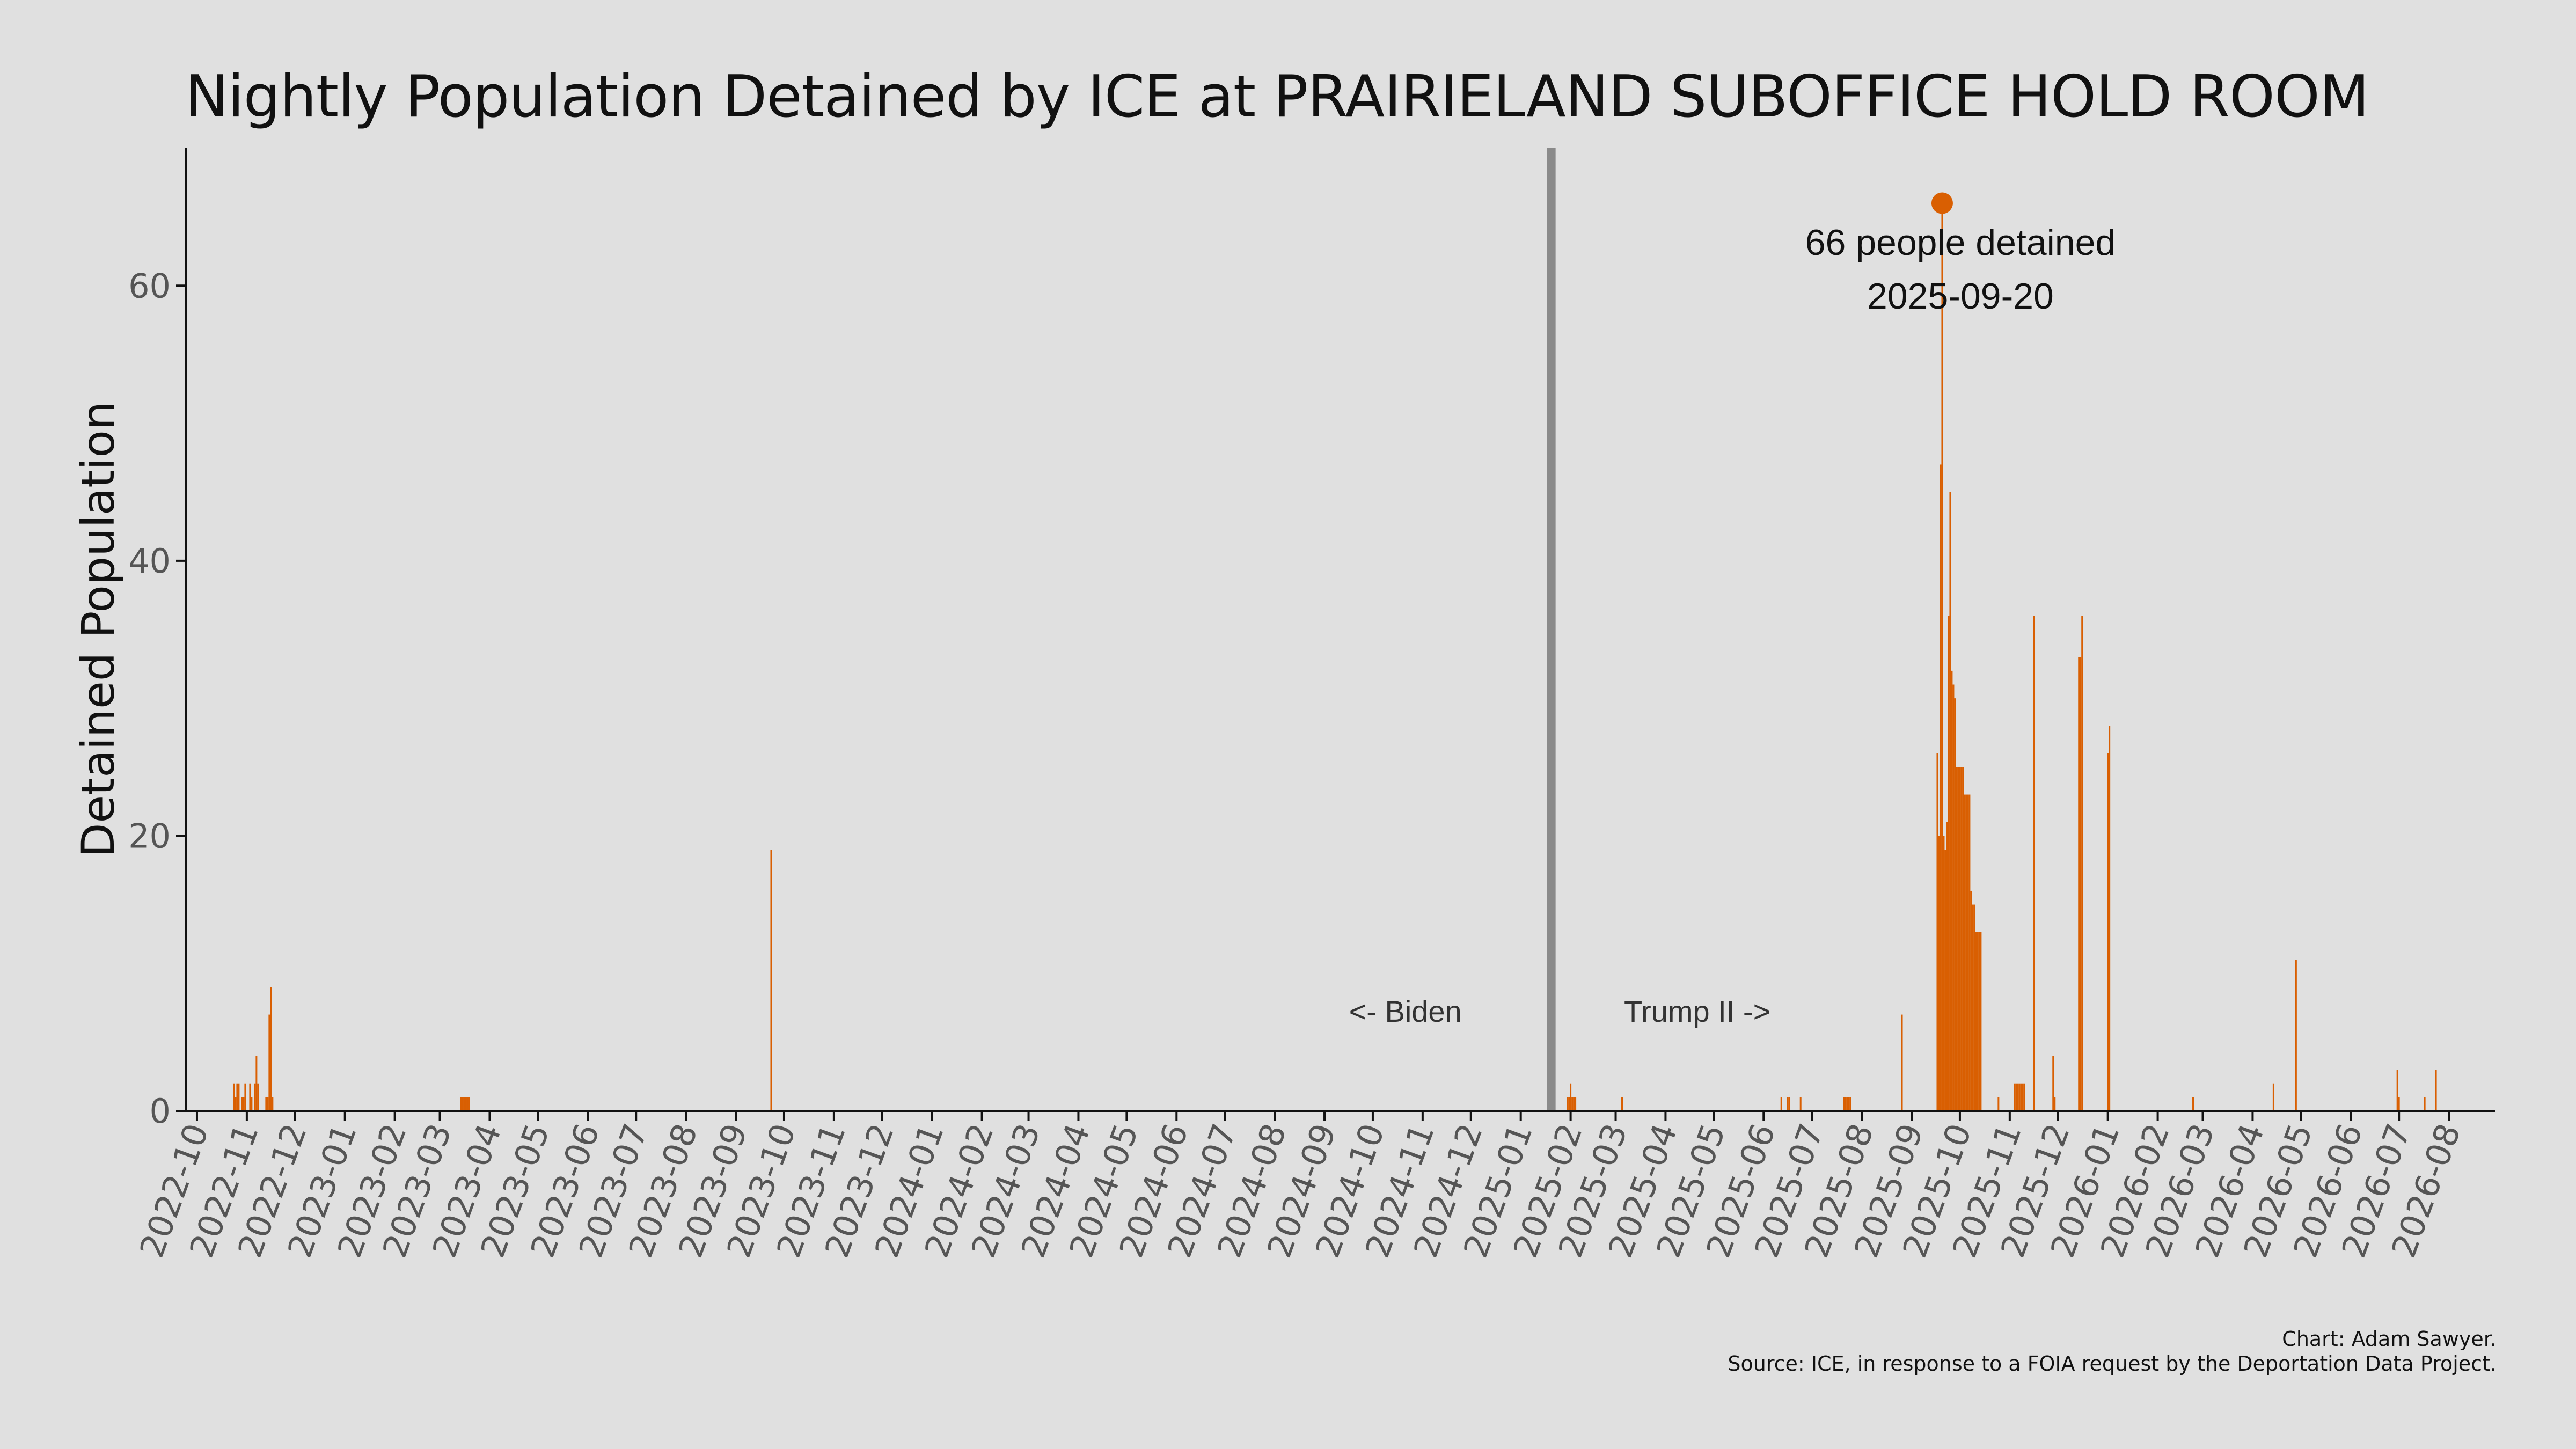 Image resolution: width=2576 pixels, height=1449 pixels. Describe the element at coordinates (1405, 1011) in the screenshot. I see `biden-era-label: <- Biden` at that location.